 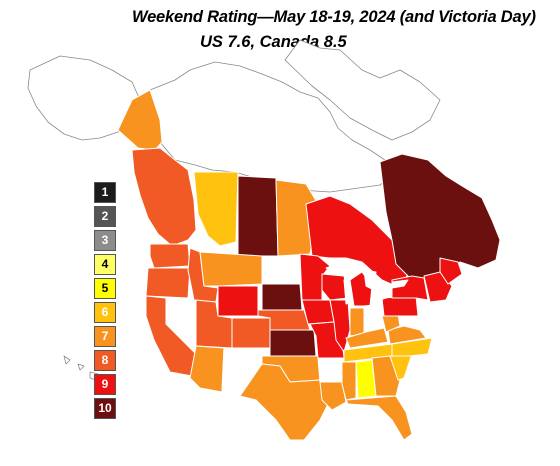 I want to click on region-yukon, so click(x=140, y=120).